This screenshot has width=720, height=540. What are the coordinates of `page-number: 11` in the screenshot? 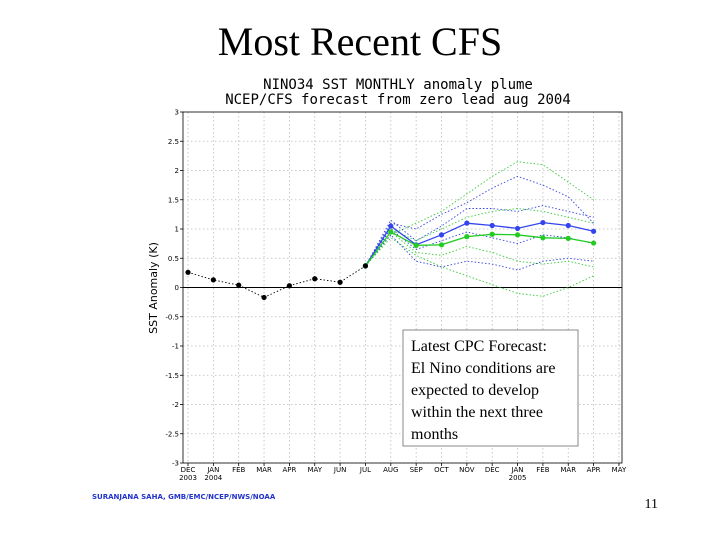 It's located at (651, 504).